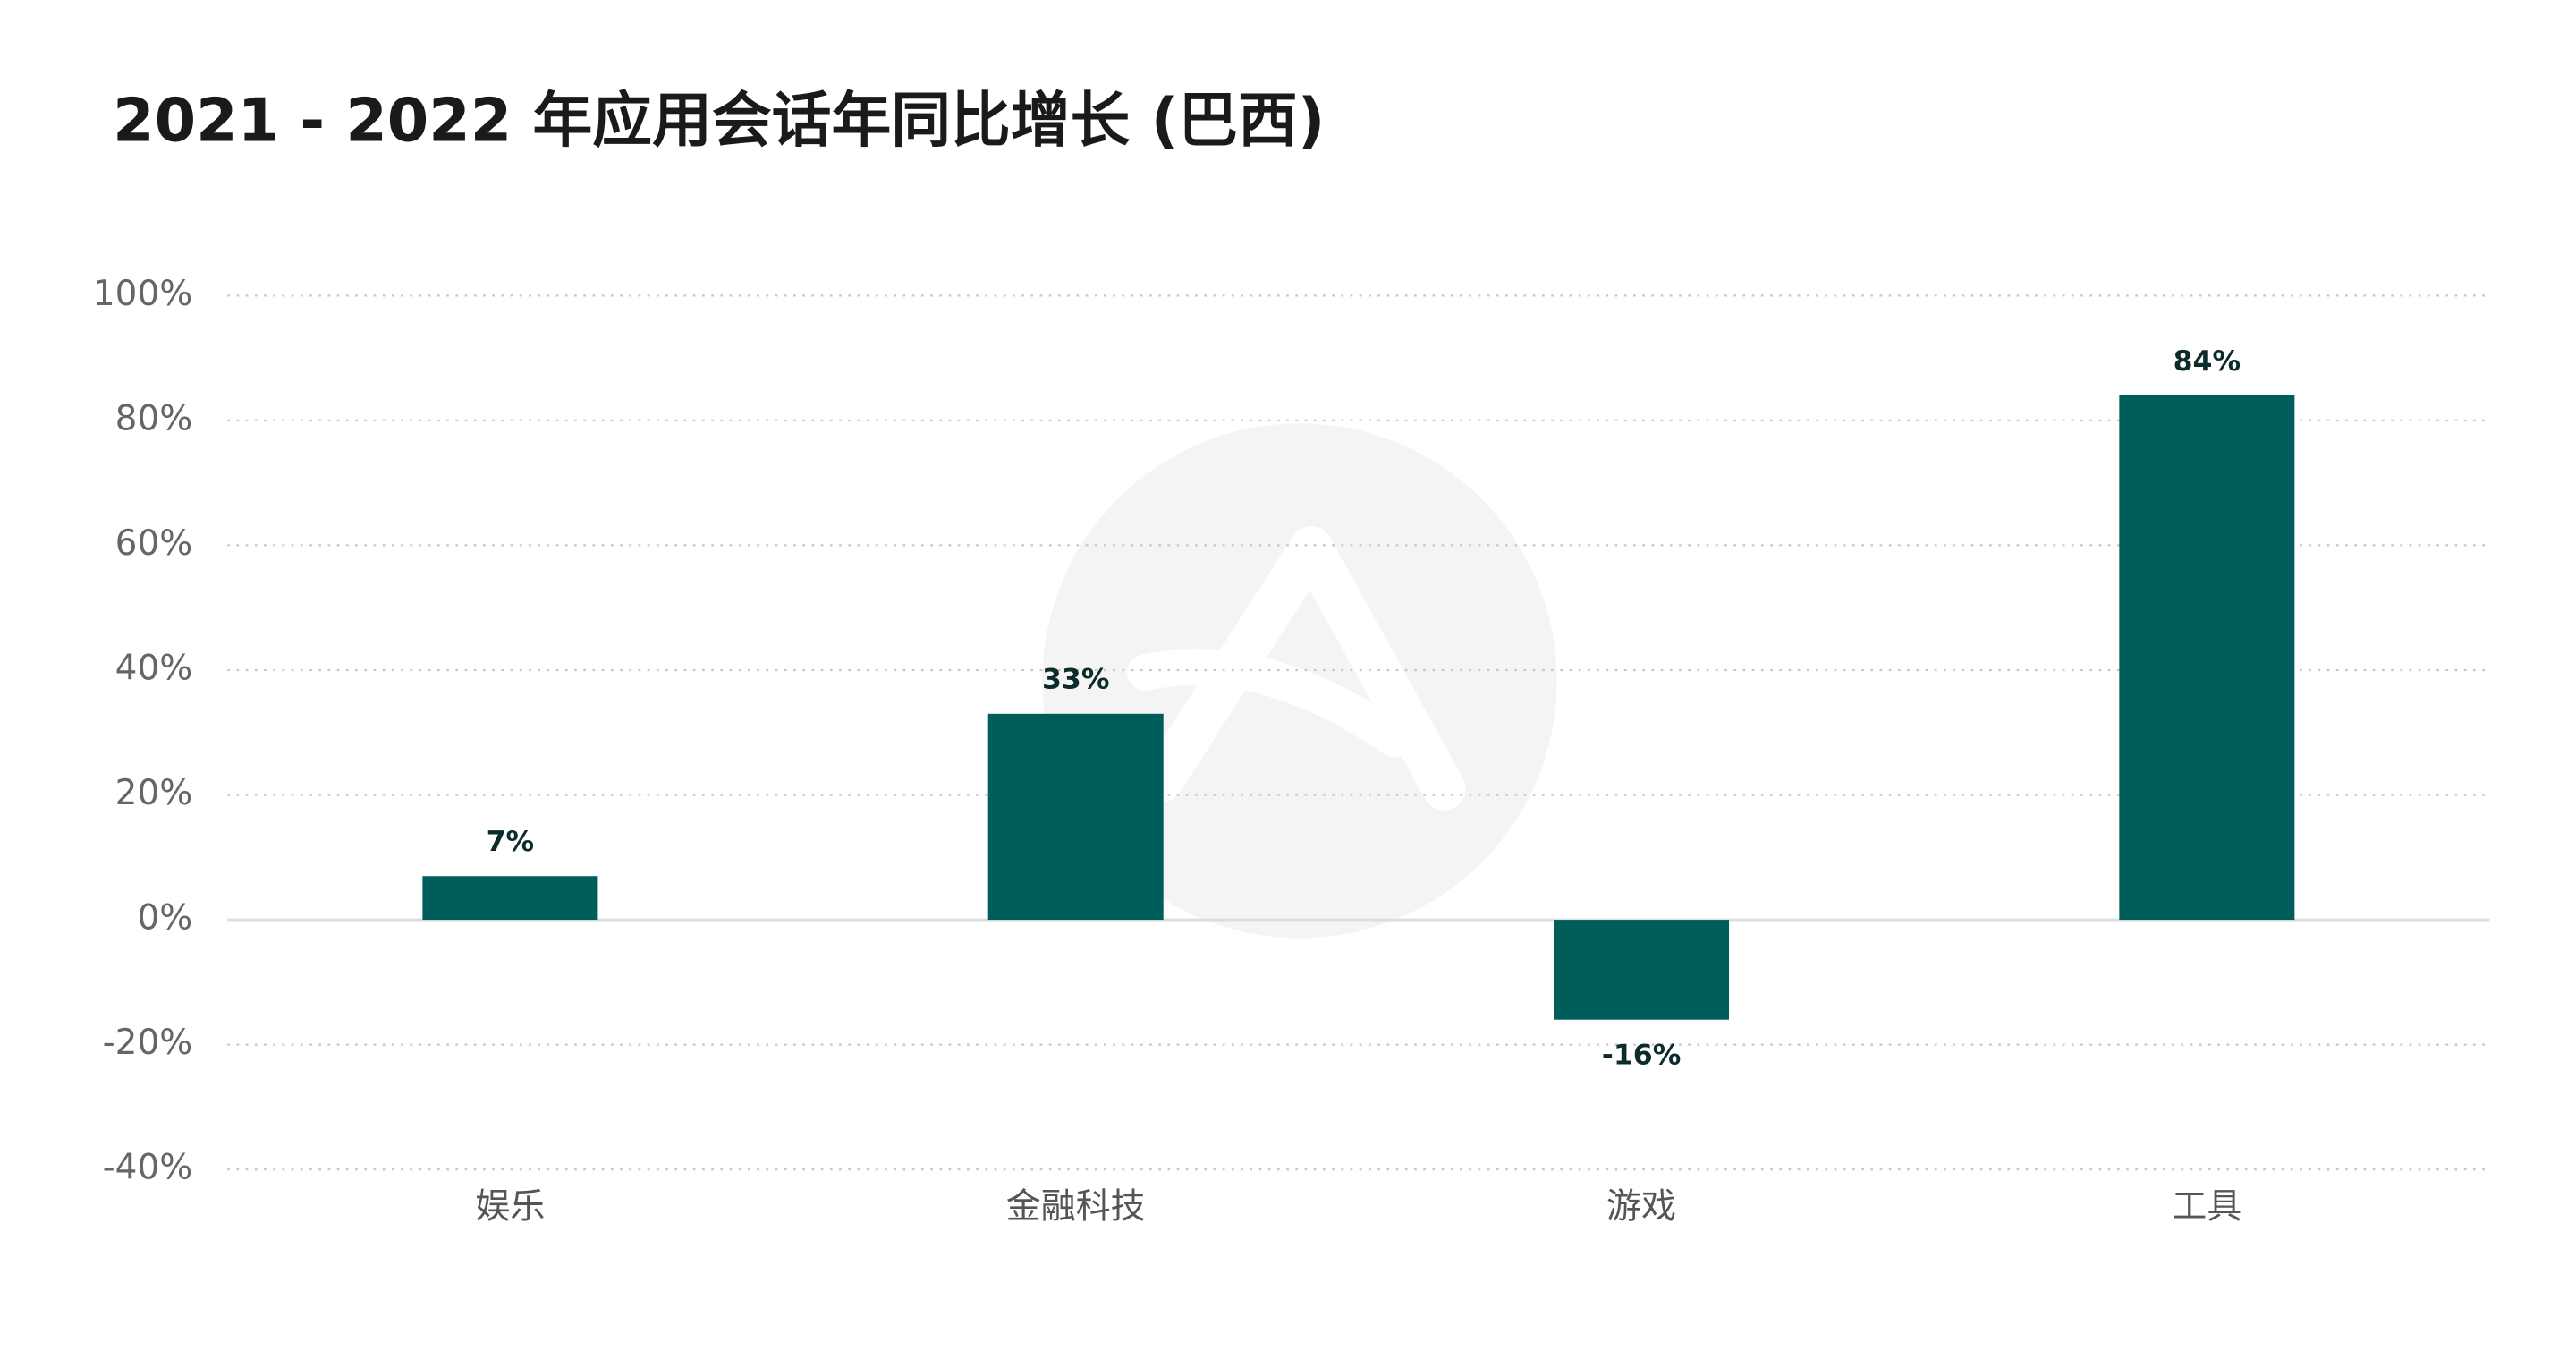 The width and height of the screenshot is (2576, 1351). What do you see at coordinates (1641, 1207) in the screenshot?
I see `x-tick-label: 游戏` at bounding box center [1641, 1207].